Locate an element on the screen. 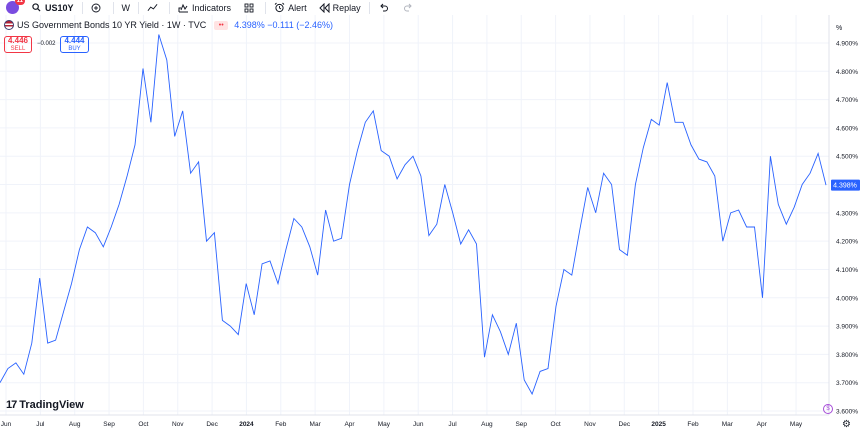  alert-label: Alert is located at coordinates (297, 7).